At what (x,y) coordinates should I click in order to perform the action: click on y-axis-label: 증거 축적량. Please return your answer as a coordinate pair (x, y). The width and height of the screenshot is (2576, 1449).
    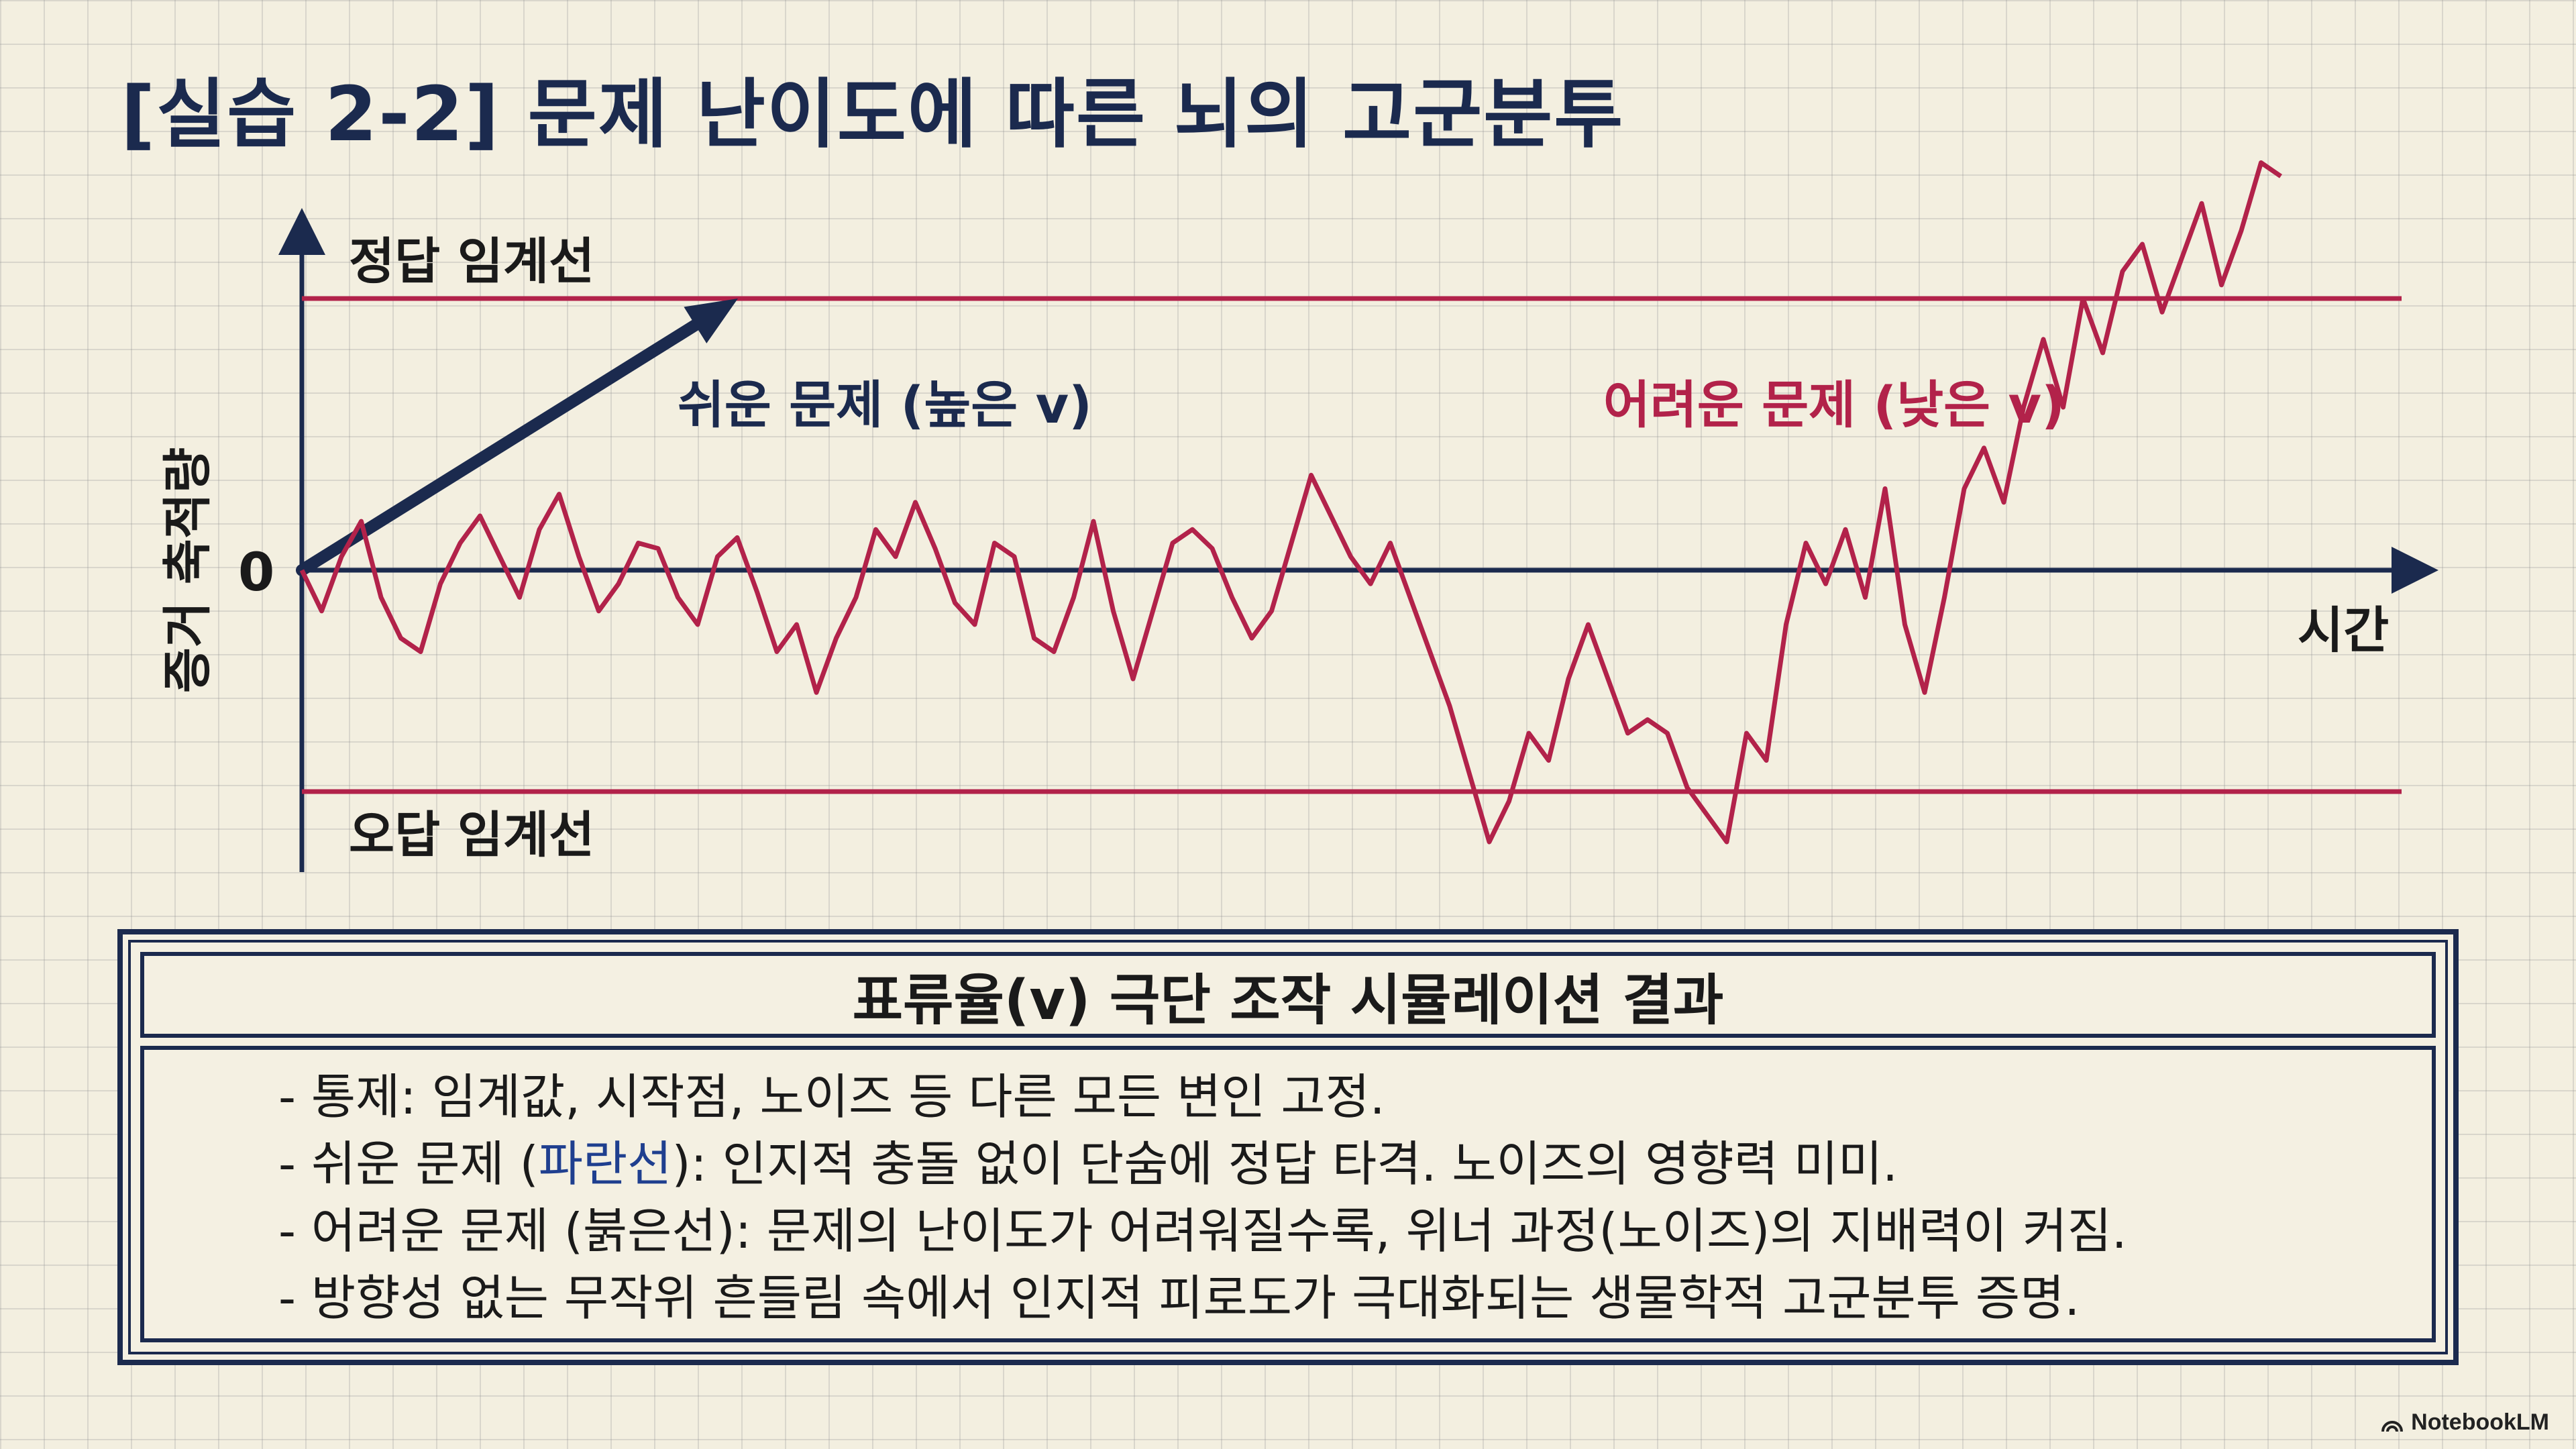
    Looking at the image, I should click on (188, 570).